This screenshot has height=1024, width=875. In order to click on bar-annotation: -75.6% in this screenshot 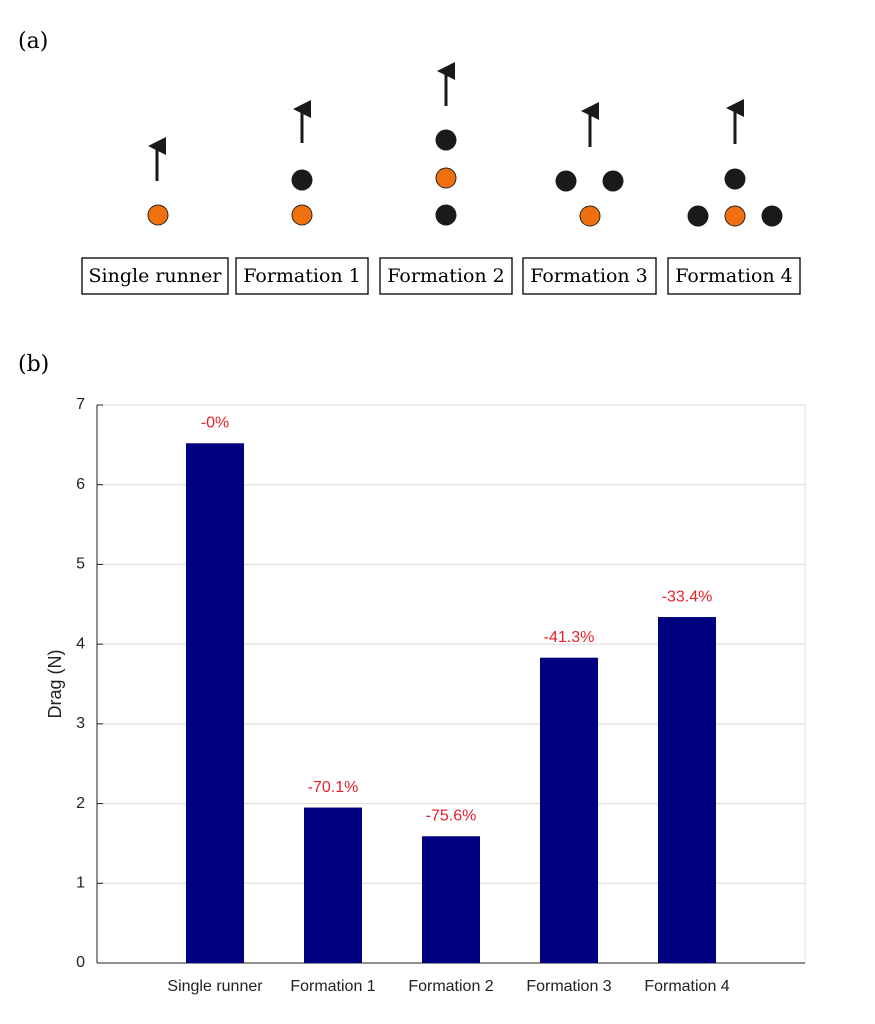, I will do `click(451, 815)`.